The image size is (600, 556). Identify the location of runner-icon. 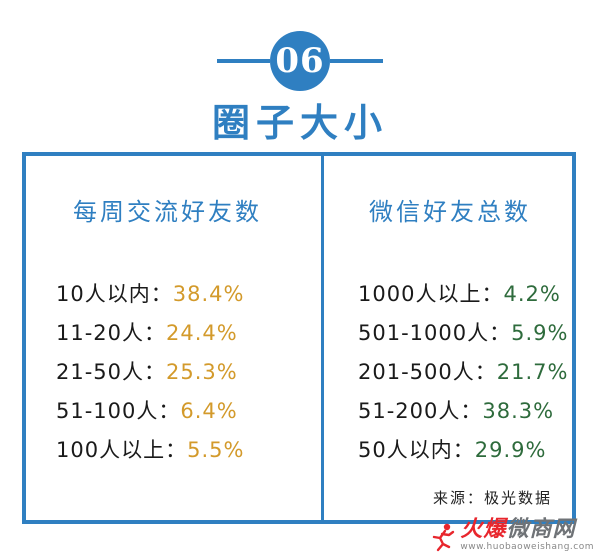
(443, 537).